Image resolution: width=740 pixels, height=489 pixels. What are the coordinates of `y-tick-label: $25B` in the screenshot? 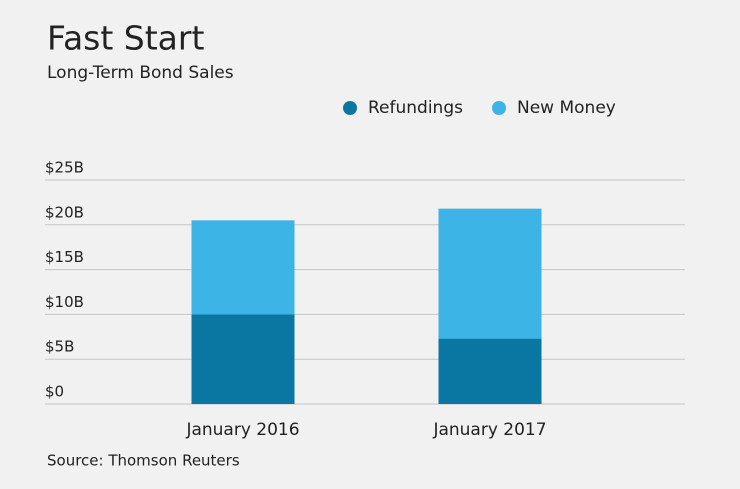 It's located at (64, 168).